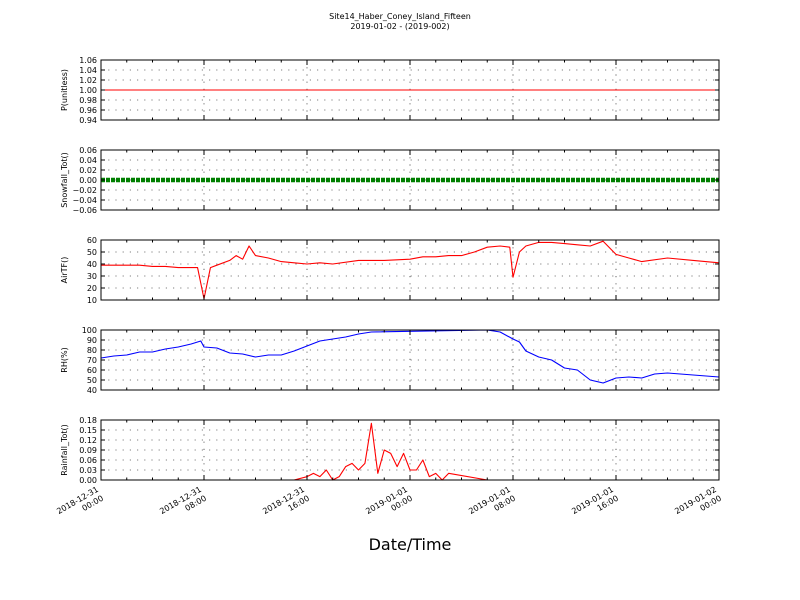 This screenshot has height=600, width=800. Describe the element at coordinates (88, 430) in the screenshot. I see `y-tick-label: 0.15` at that location.